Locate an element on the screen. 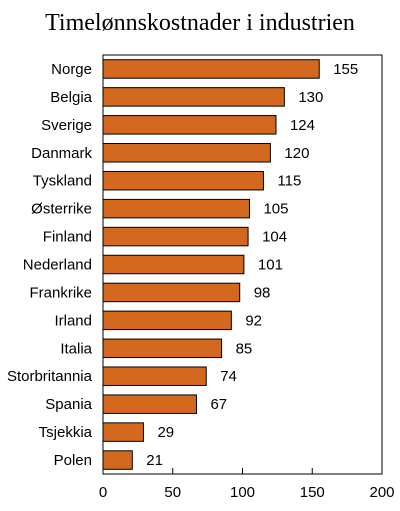 The height and width of the screenshot is (511, 400). value-label-irland: 92 is located at coordinates (253, 320).